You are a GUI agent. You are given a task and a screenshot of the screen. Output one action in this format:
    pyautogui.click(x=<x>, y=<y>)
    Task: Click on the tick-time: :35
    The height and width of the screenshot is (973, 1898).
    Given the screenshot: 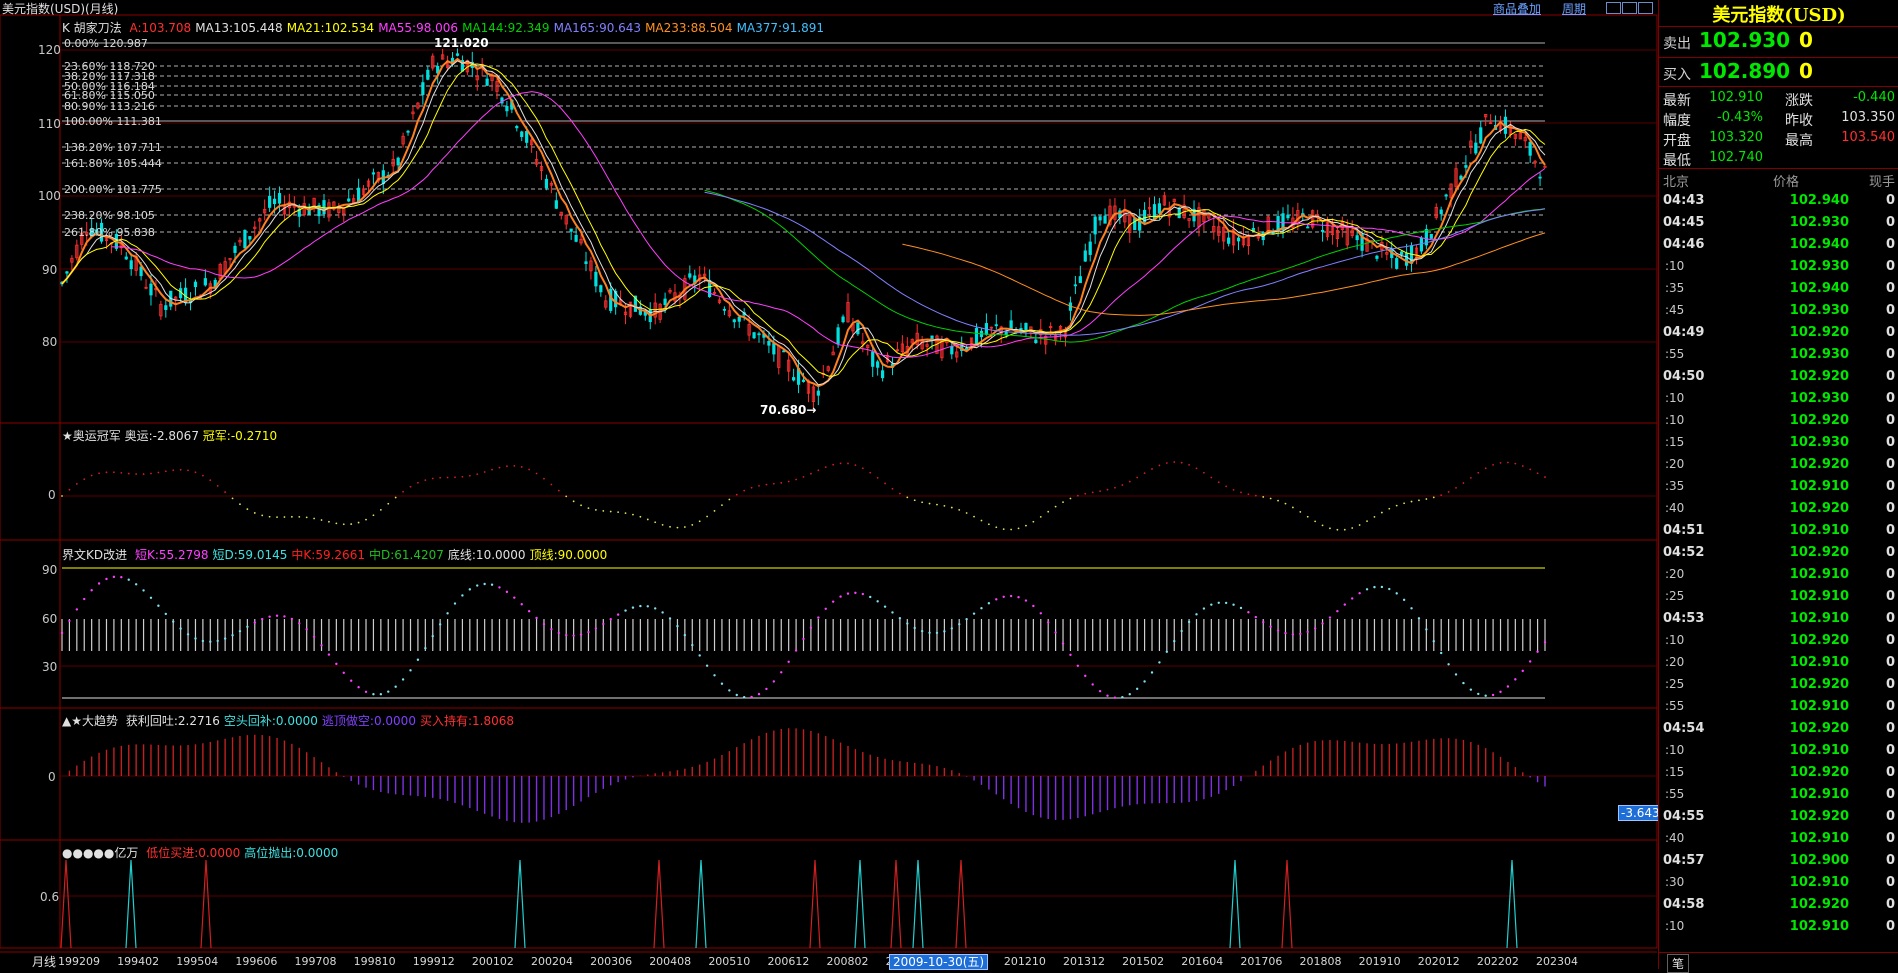 What is the action you would take?
    pyautogui.click(x=1675, y=486)
    